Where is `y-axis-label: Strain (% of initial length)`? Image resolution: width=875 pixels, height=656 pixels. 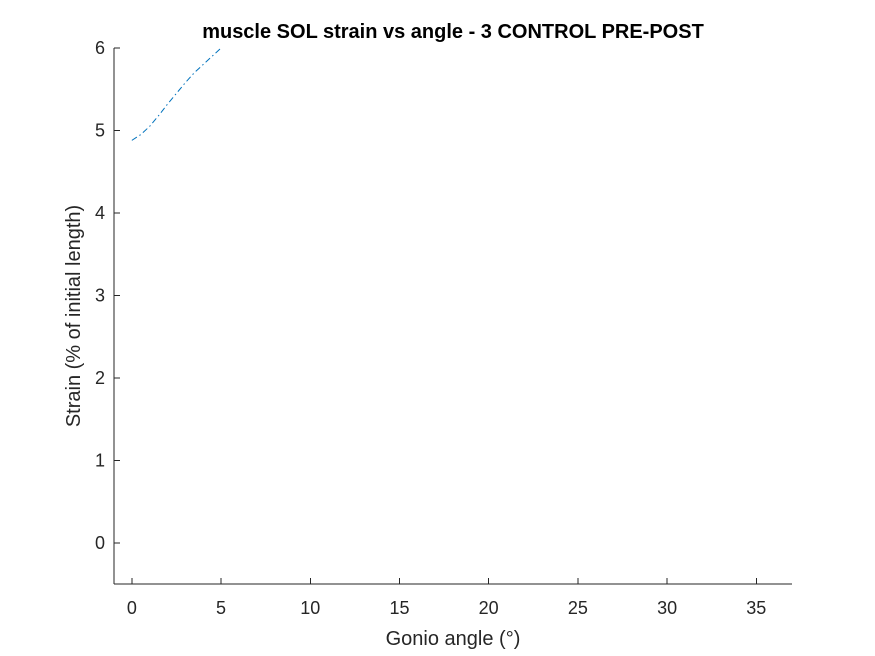 y-axis-label: Strain (% of initial length) is located at coordinates (74, 316).